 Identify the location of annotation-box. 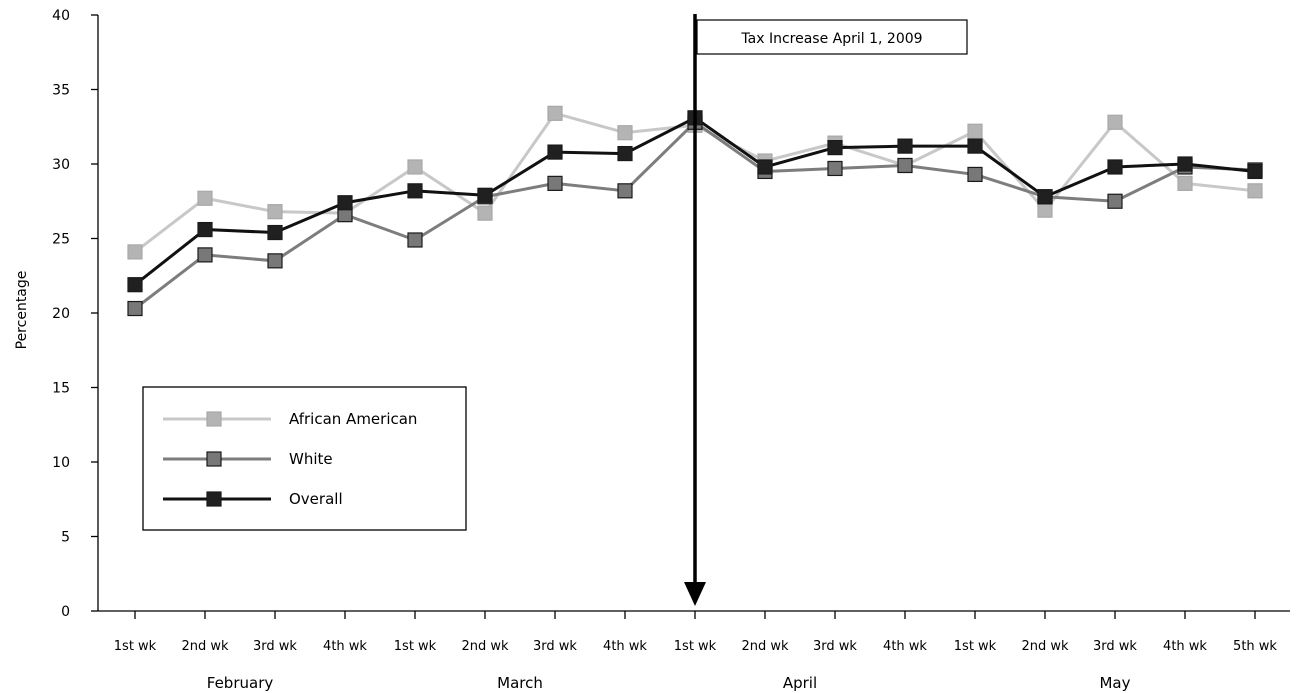
(832, 37).